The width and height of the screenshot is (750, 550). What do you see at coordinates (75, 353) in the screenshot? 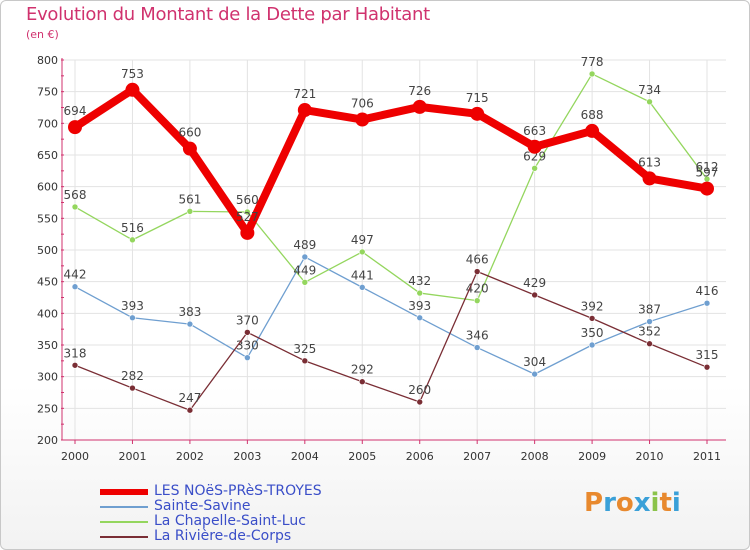
I see `data-label: 318` at bounding box center [75, 353].